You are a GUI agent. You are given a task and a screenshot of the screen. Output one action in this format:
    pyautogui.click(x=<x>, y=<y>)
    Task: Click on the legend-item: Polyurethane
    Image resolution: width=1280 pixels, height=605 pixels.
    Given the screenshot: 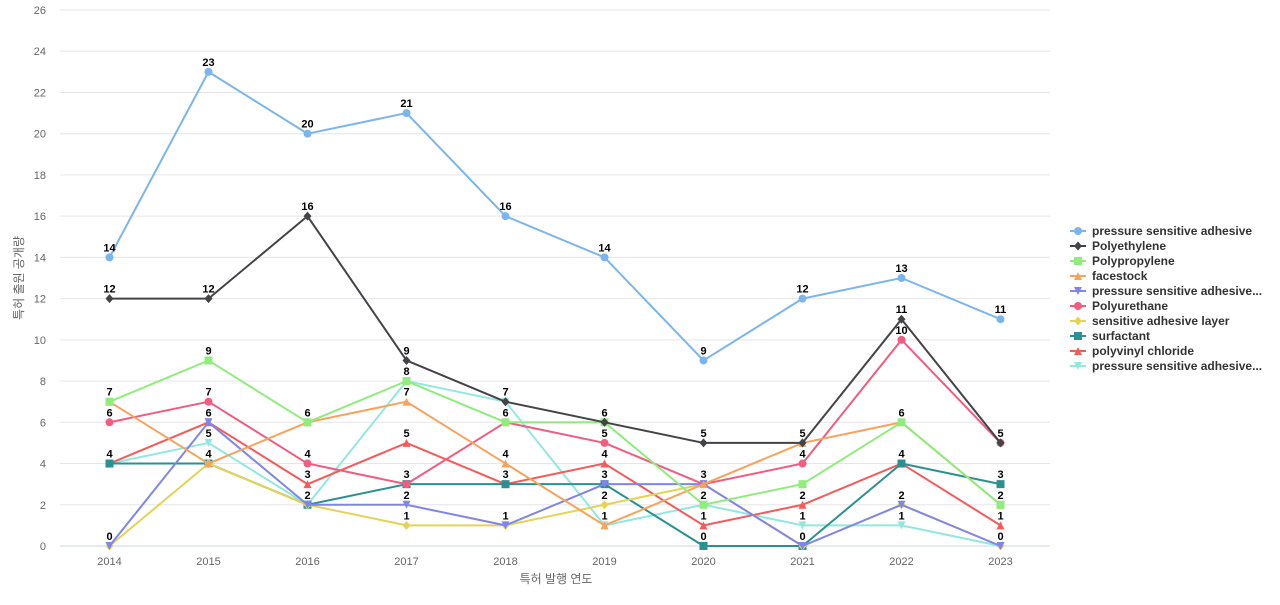 What is the action you would take?
    pyautogui.click(x=1119, y=306)
    